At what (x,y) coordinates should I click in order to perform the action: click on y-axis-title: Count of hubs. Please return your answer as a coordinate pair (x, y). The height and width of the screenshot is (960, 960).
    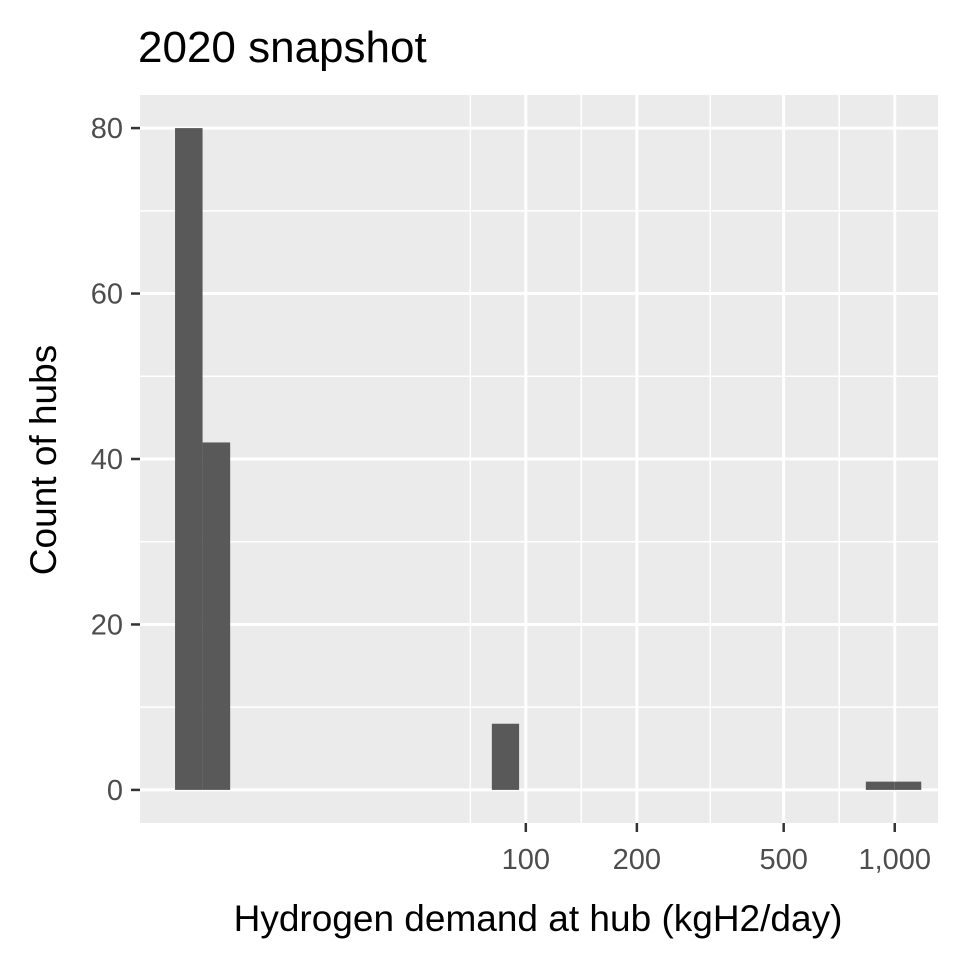
    Looking at the image, I should click on (43, 460).